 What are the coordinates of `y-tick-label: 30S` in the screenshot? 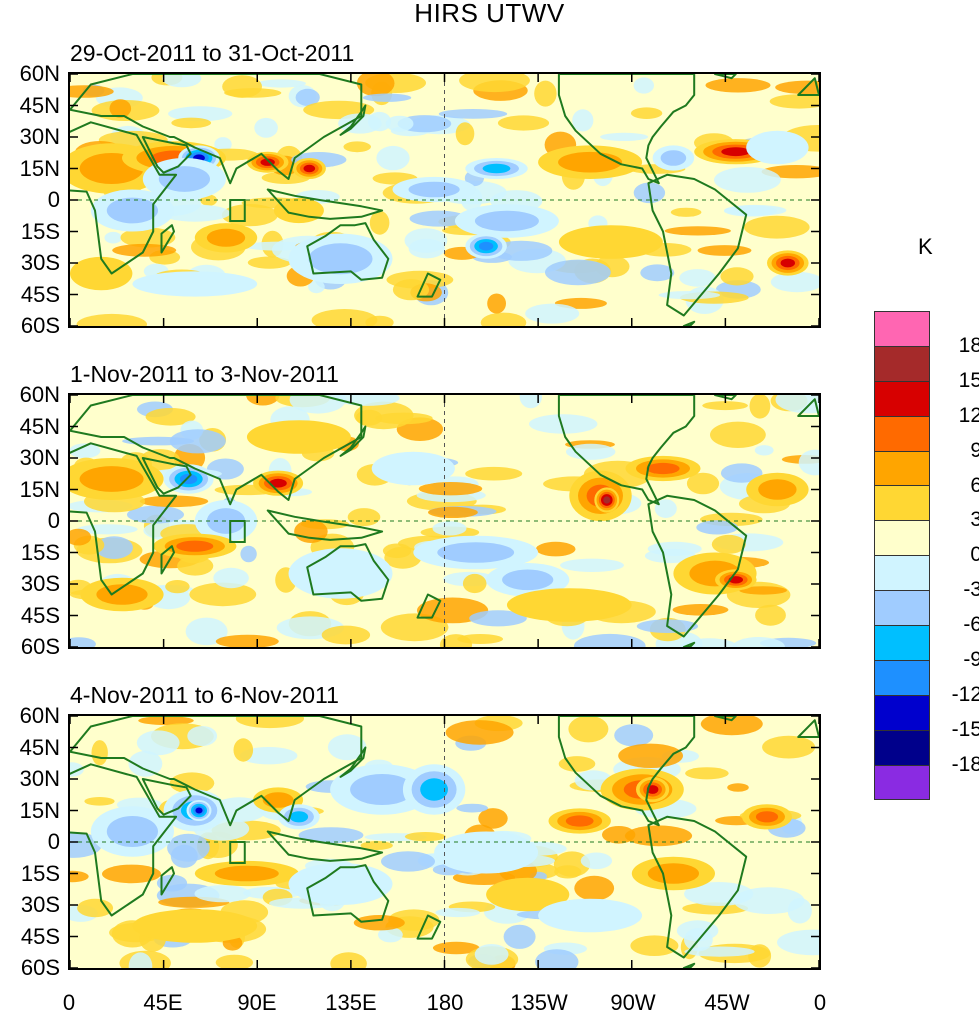 It's located at (40, 262).